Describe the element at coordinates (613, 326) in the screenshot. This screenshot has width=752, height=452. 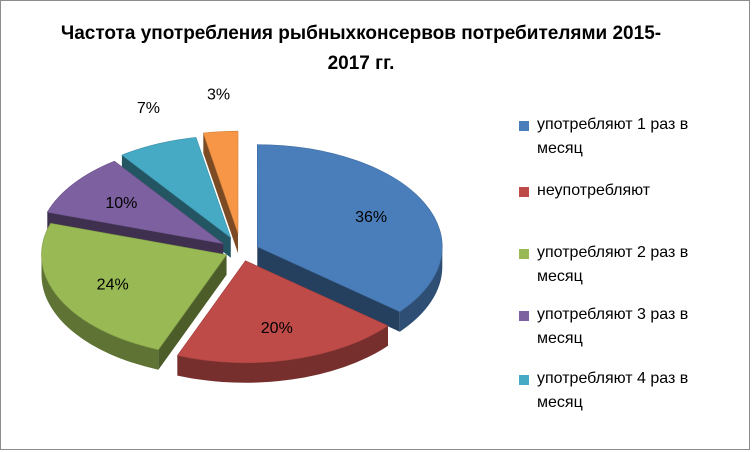
I see `legend-label: употребляют 3 раз в месяц` at that location.